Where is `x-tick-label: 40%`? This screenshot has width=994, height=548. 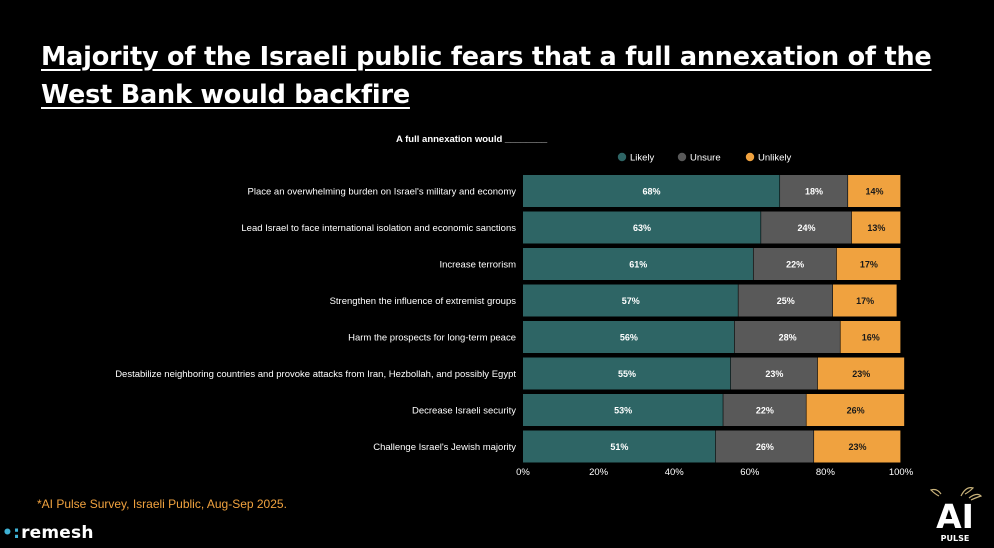
x-tick-label: 40% is located at coordinates (675, 472).